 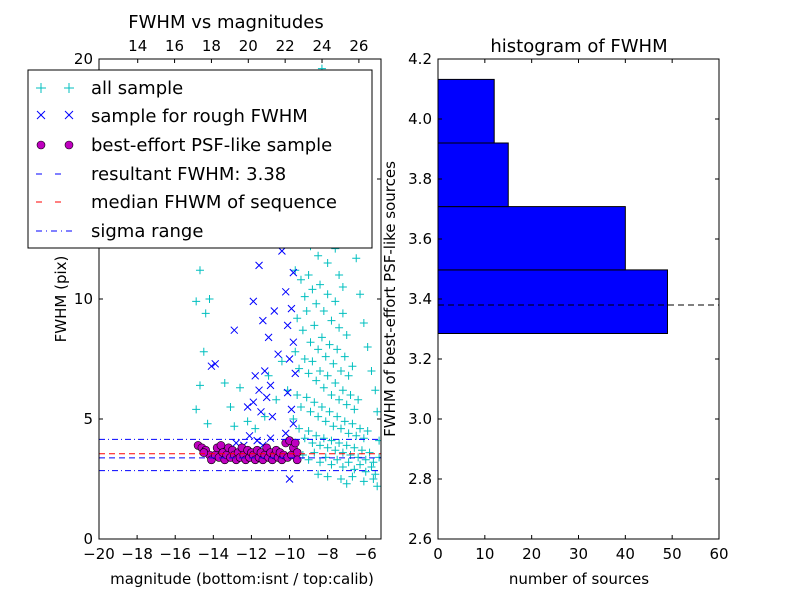 What do you see at coordinates (252, 554) in the screenshot?
I see `x-tick-label: −12` at bounding box center [252, 554].